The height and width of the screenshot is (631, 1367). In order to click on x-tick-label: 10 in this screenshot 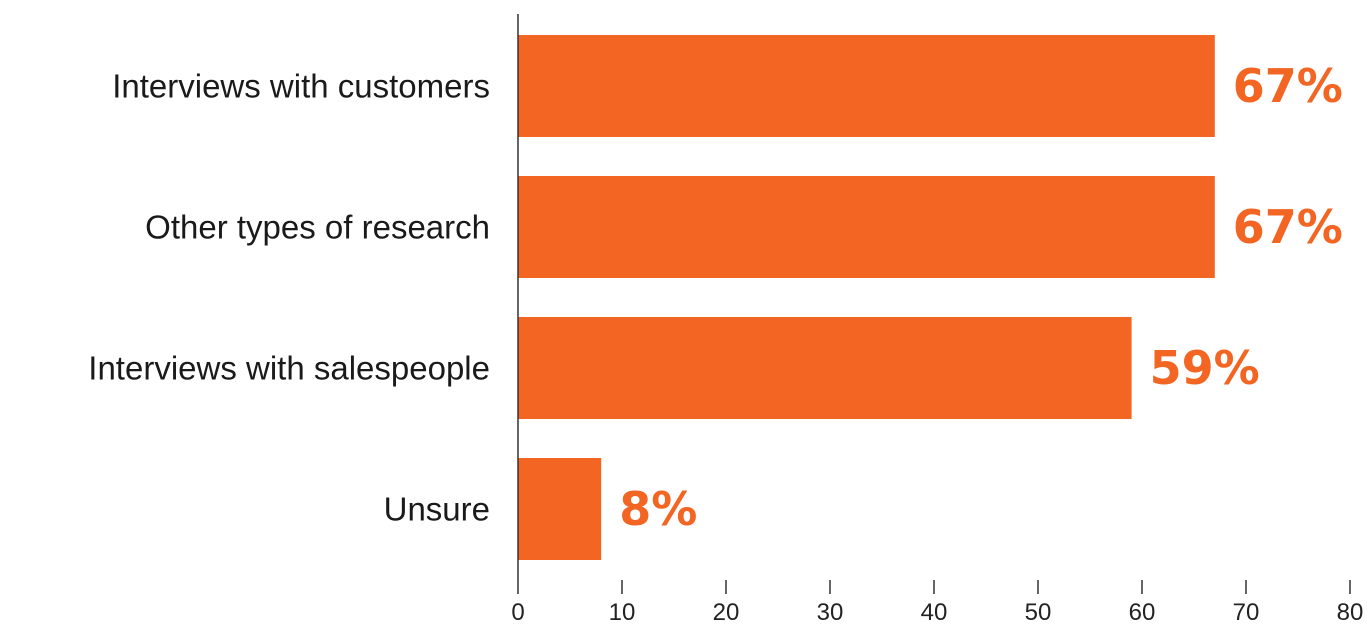, I will do `click(622, 612)`.